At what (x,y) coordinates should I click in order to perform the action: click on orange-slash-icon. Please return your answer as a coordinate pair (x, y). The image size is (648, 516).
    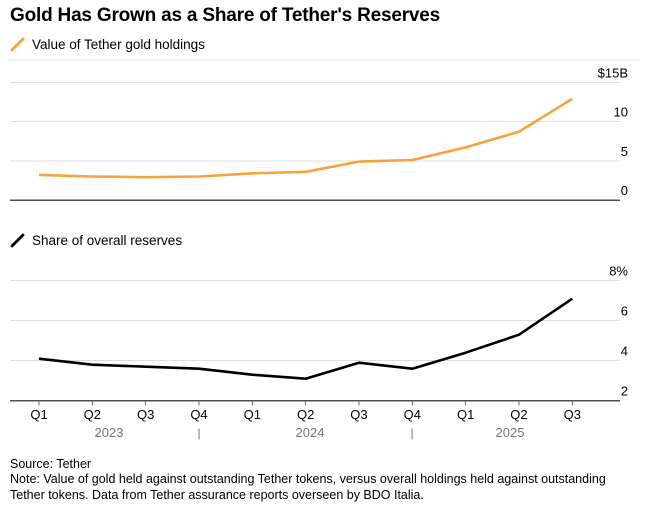
    Looking at the image, I should click on (17, 44).